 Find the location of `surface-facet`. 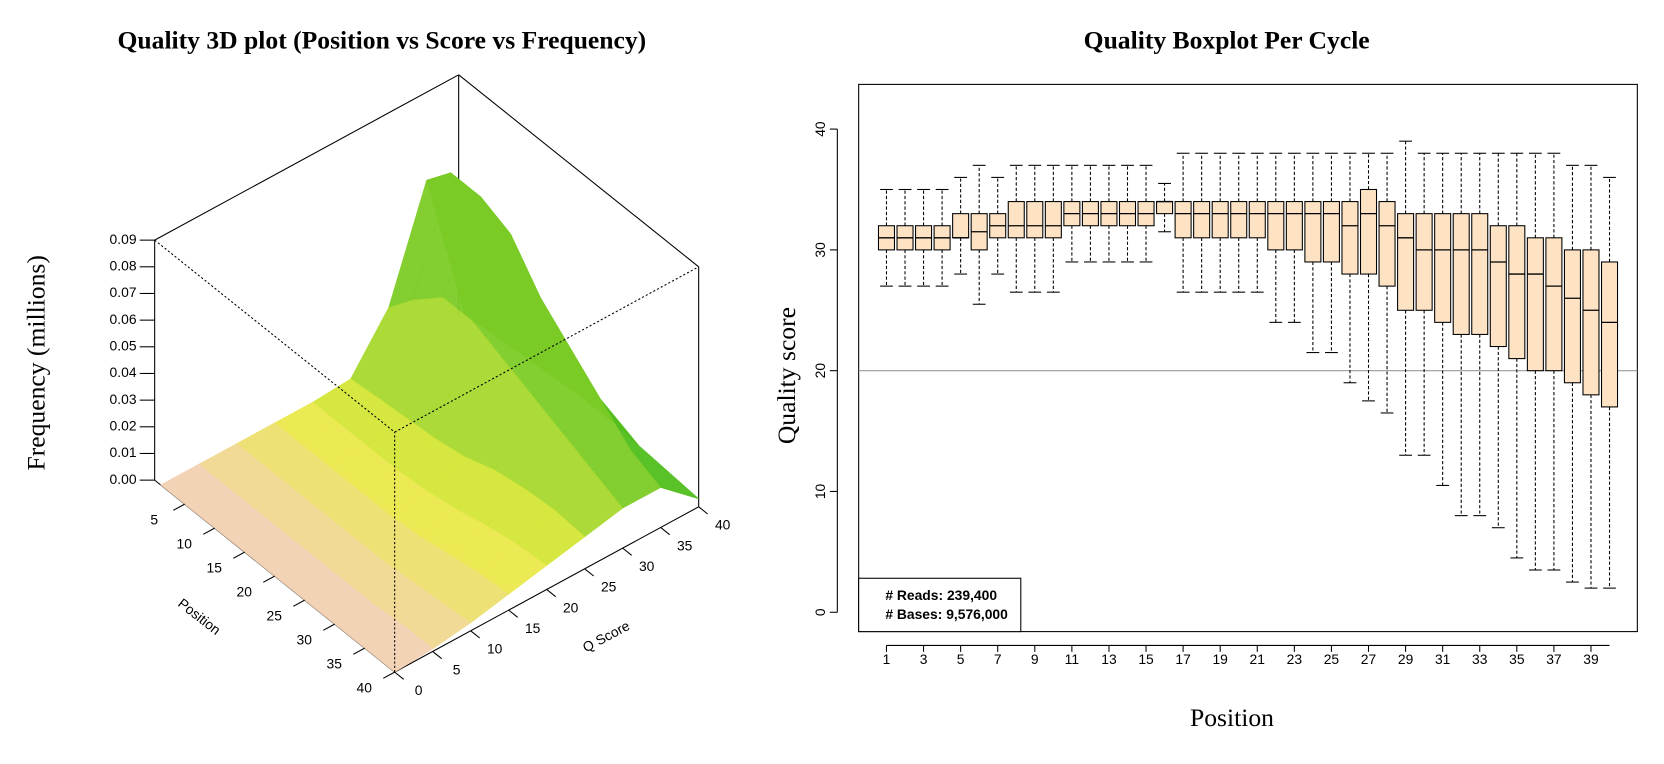

surface-facet is located at coordinates (399, 648).